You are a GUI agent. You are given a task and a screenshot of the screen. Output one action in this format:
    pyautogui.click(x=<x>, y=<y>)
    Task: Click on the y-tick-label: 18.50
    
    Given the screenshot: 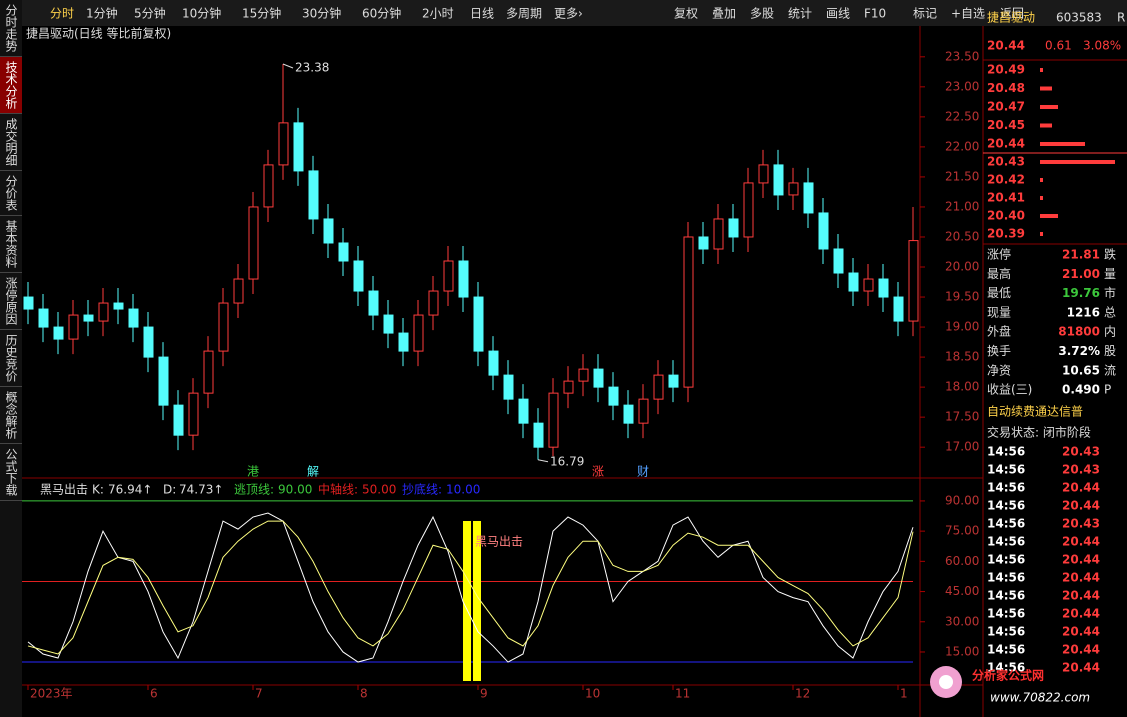 What is the action you would take?
    pyautogui.click(x=962, y=357)
    